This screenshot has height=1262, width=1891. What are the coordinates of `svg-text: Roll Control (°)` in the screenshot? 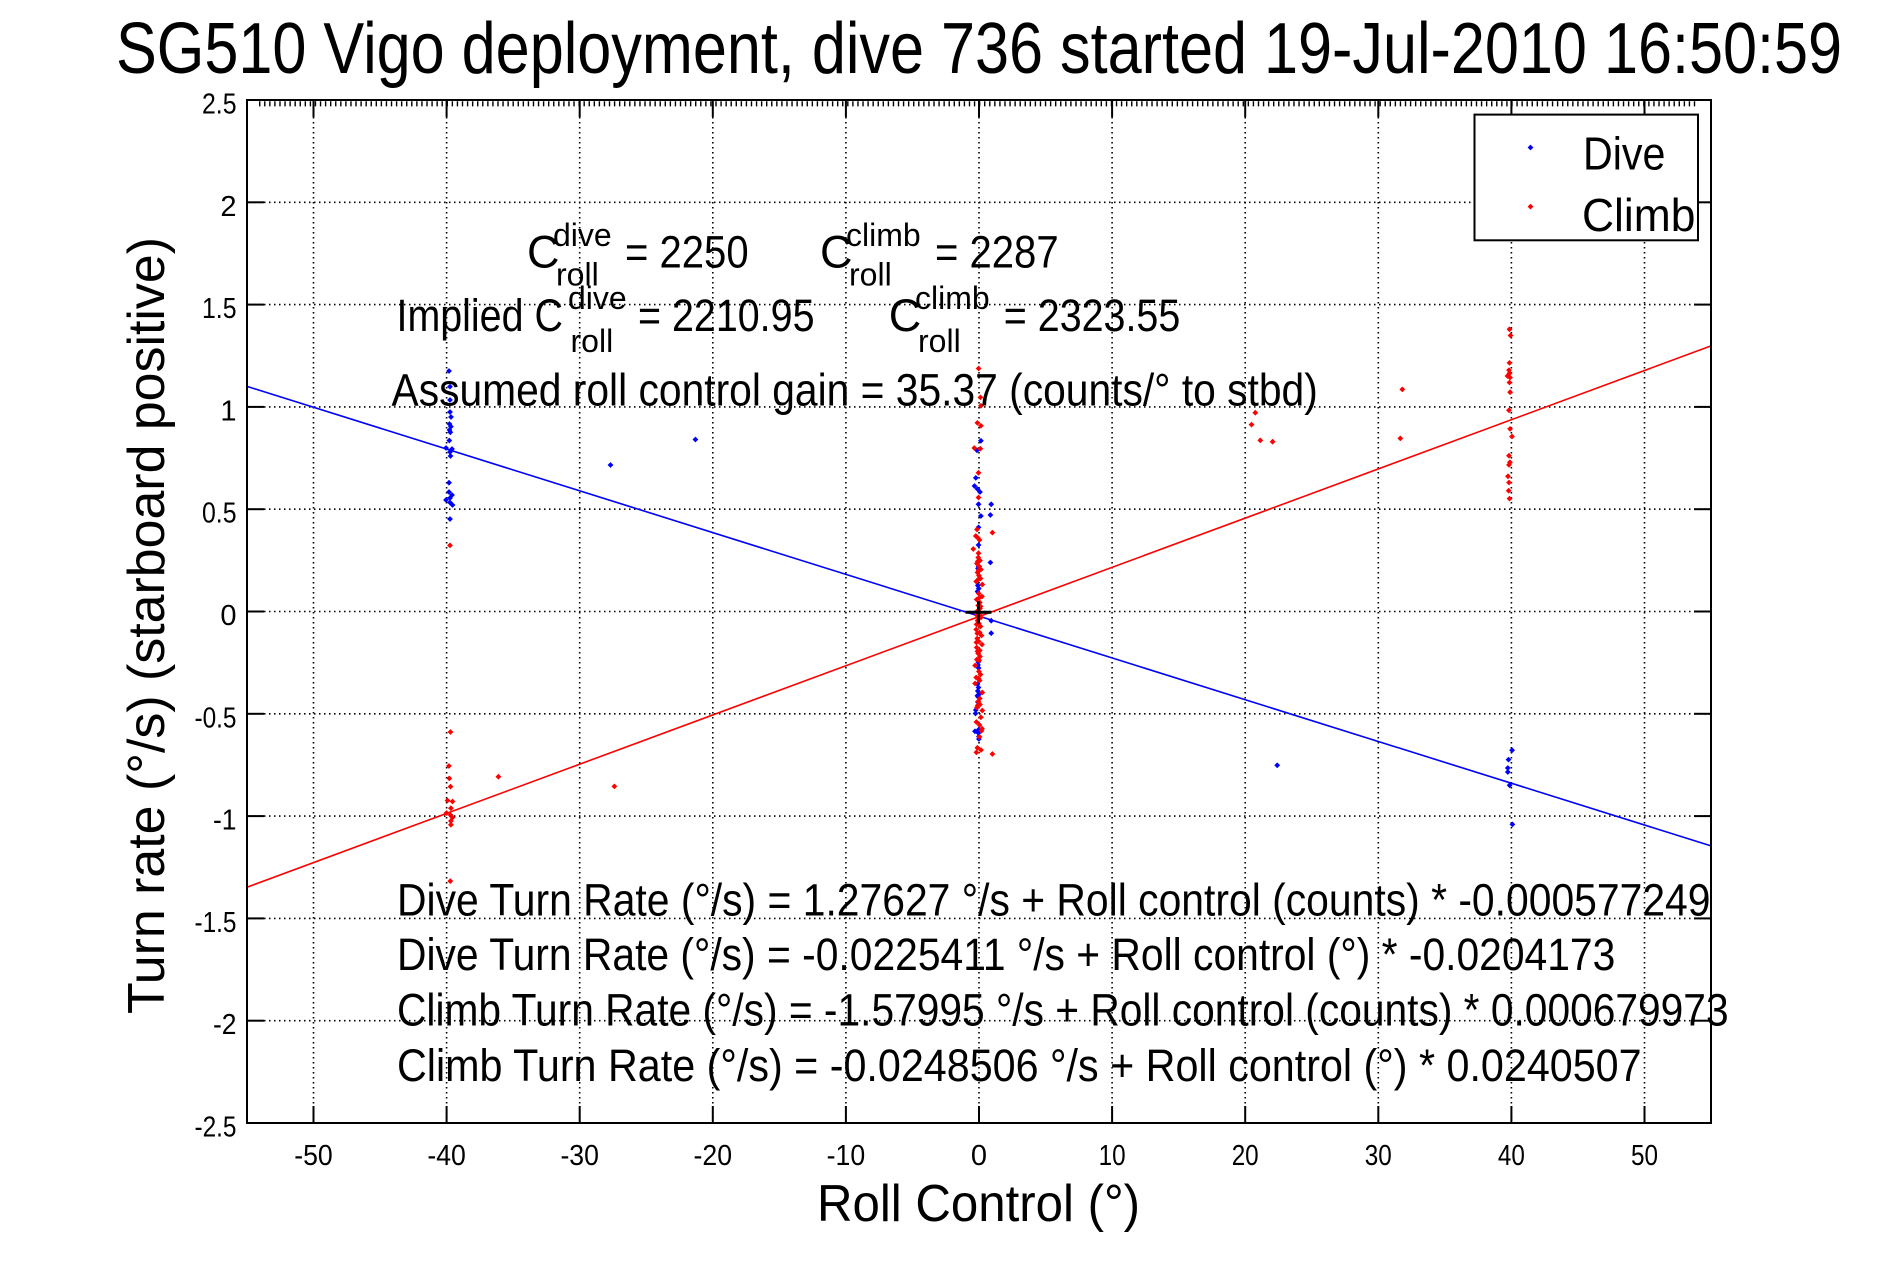 It's located at (978, 1204).